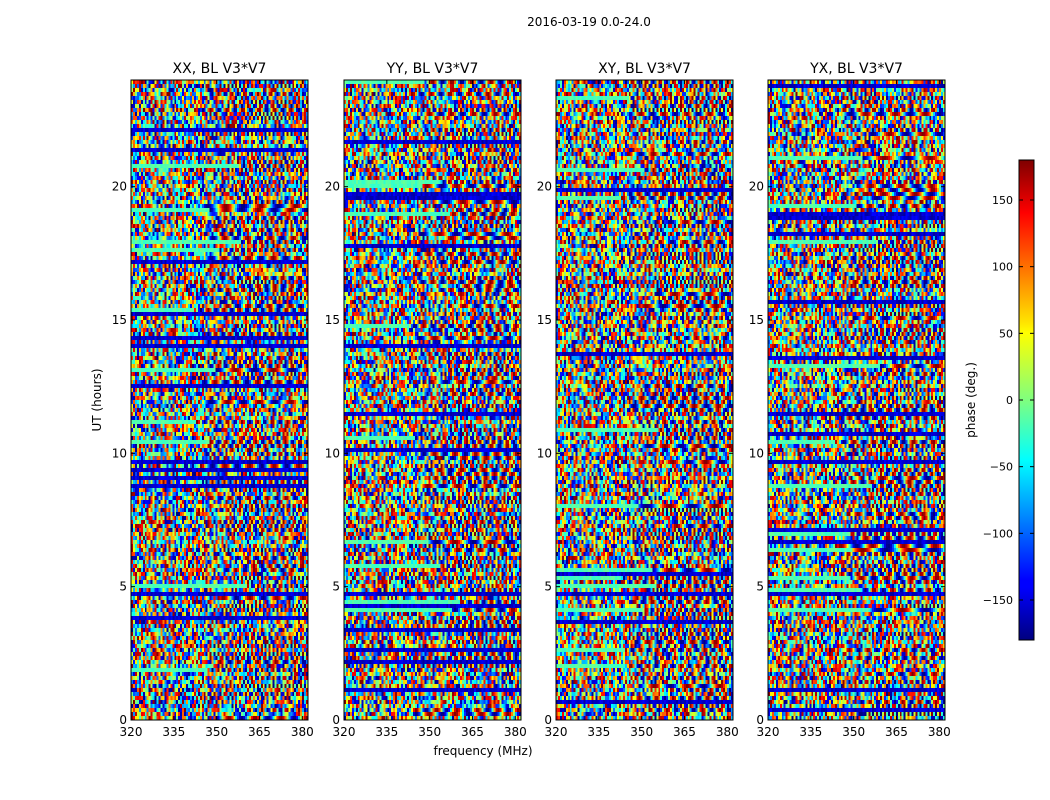  I want to click on colorbar-tick-label: 150, so click(1002, 200).